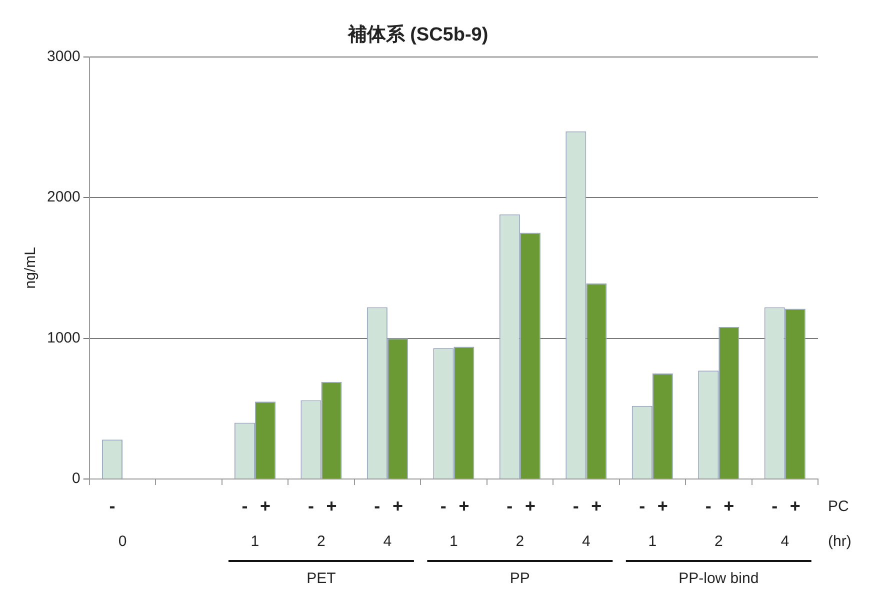 The width and height of the screenshot is (877, 600). I want to click on series-label: +, so click(265, 506).